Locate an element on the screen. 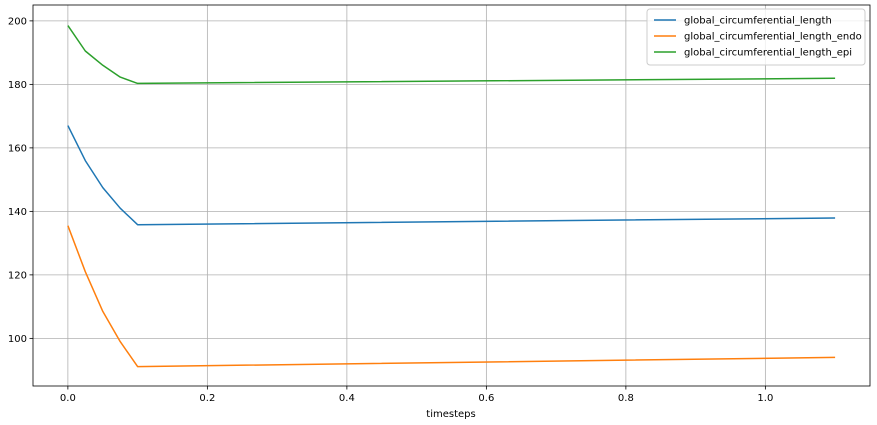  y-tick-label: 100 is located at coordinates (17, 339).